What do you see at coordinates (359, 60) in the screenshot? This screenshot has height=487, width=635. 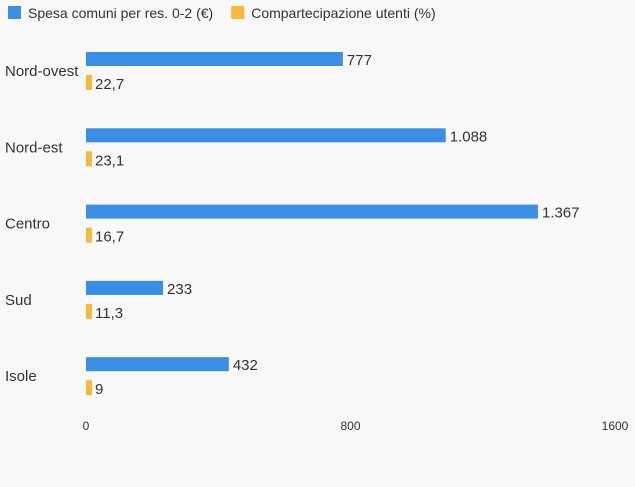 I see `data-label-spesa: 777` at bounding box center [359, 60].